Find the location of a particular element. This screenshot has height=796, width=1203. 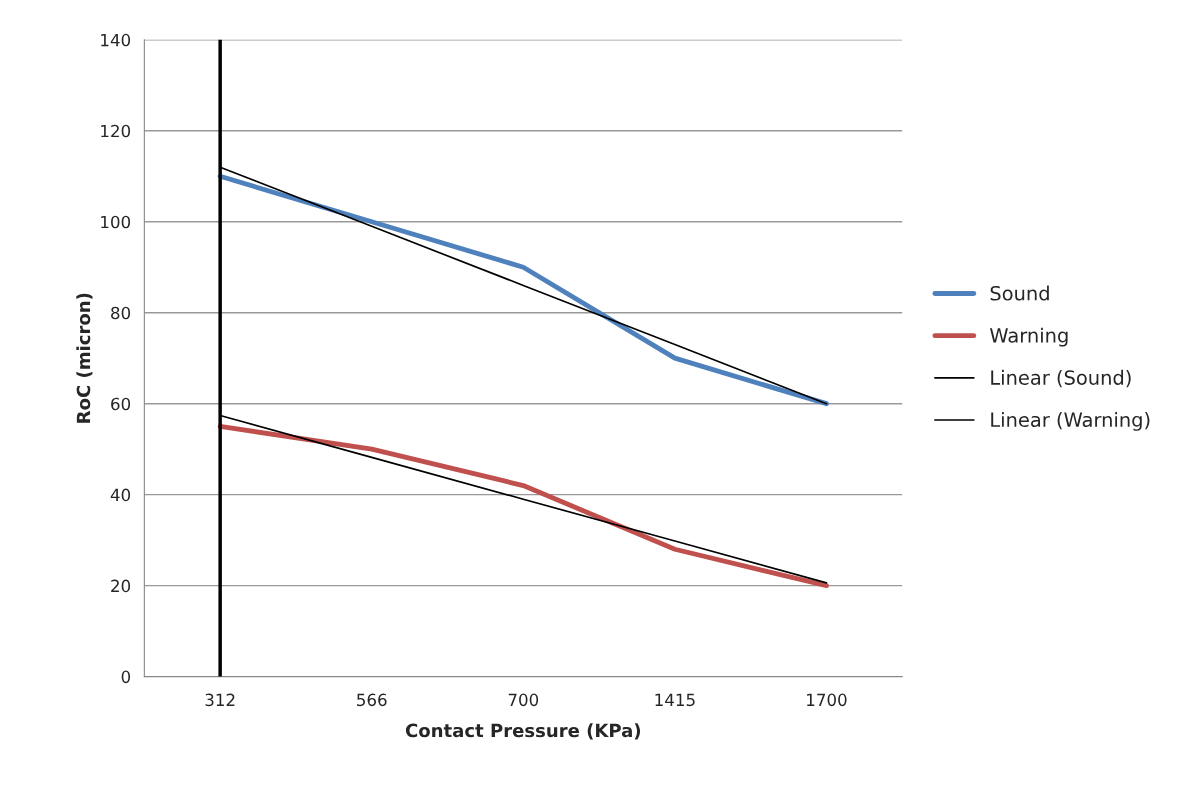

x-tick-label: 700 is located at coordinates (523, 700).